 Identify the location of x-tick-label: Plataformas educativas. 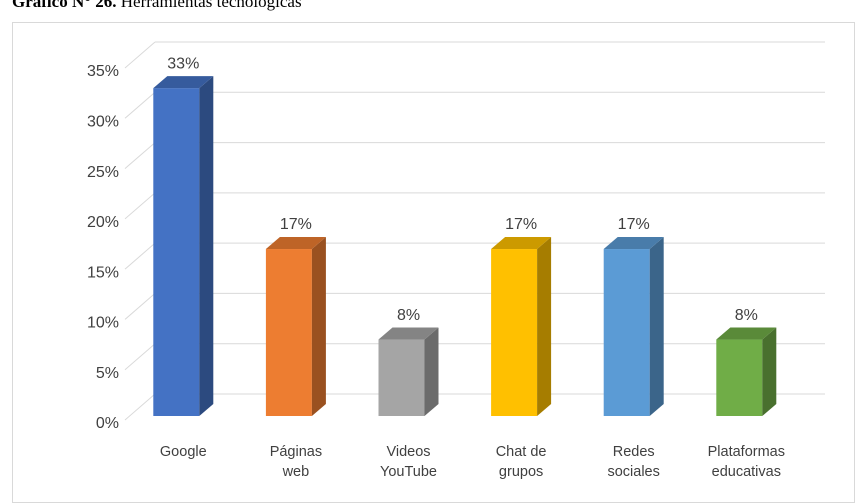
(746, 462).